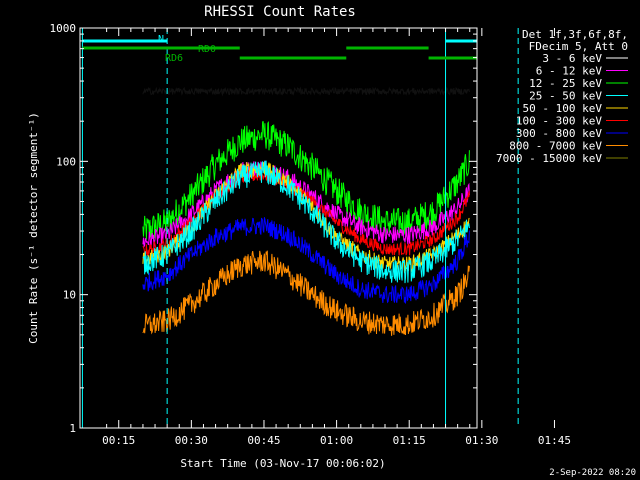 The height and width of the screenshot is (480, 640). What do you see at coordinates (565, 83) in the screenshot?
I see `legend-entry-label: 12 - 25 keV` at bounding box center [565, 83].